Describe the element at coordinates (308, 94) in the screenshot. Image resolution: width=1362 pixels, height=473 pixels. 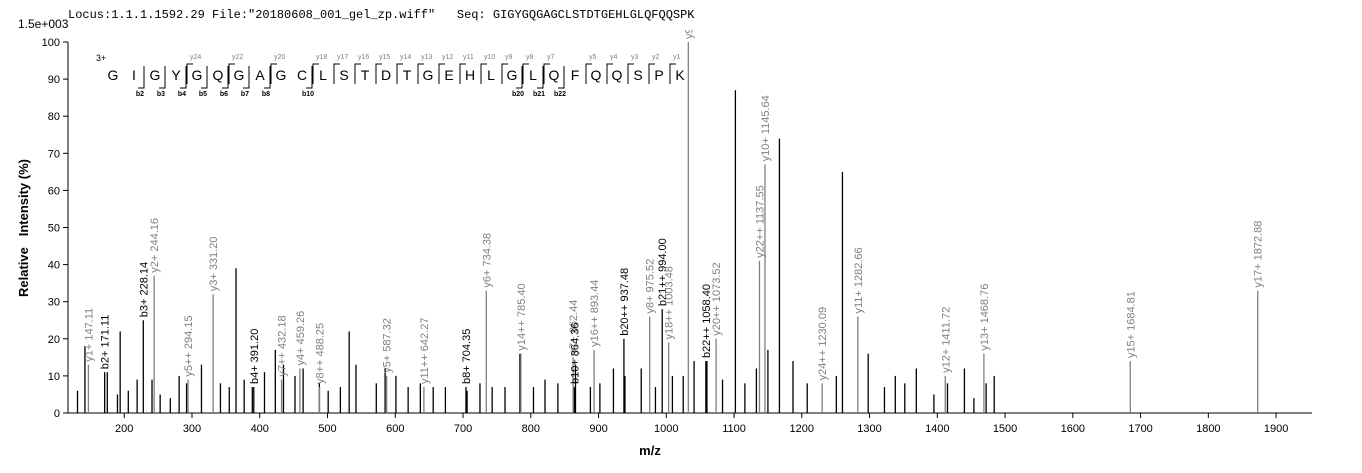
I see `b-ion-label: b10` at that location.